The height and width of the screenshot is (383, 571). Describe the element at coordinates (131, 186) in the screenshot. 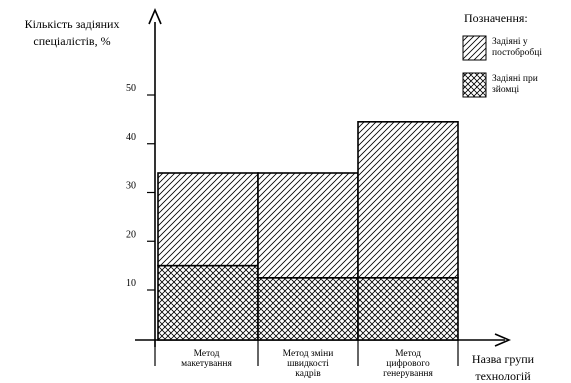

I see `y-tick-label: 30` at that location.